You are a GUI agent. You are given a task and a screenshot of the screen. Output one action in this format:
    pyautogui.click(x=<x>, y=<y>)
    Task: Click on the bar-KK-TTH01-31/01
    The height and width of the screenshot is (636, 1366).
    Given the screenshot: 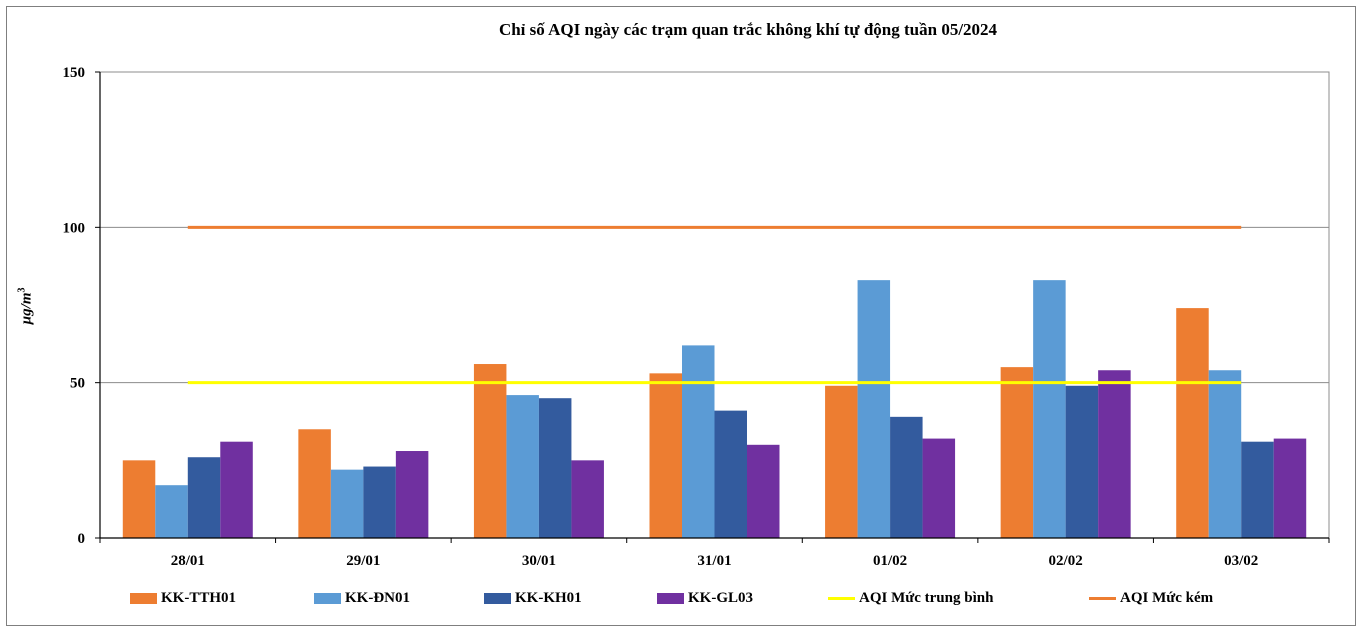 What is the action you would take?
    pyautogui.click(x=665, y=455)
    